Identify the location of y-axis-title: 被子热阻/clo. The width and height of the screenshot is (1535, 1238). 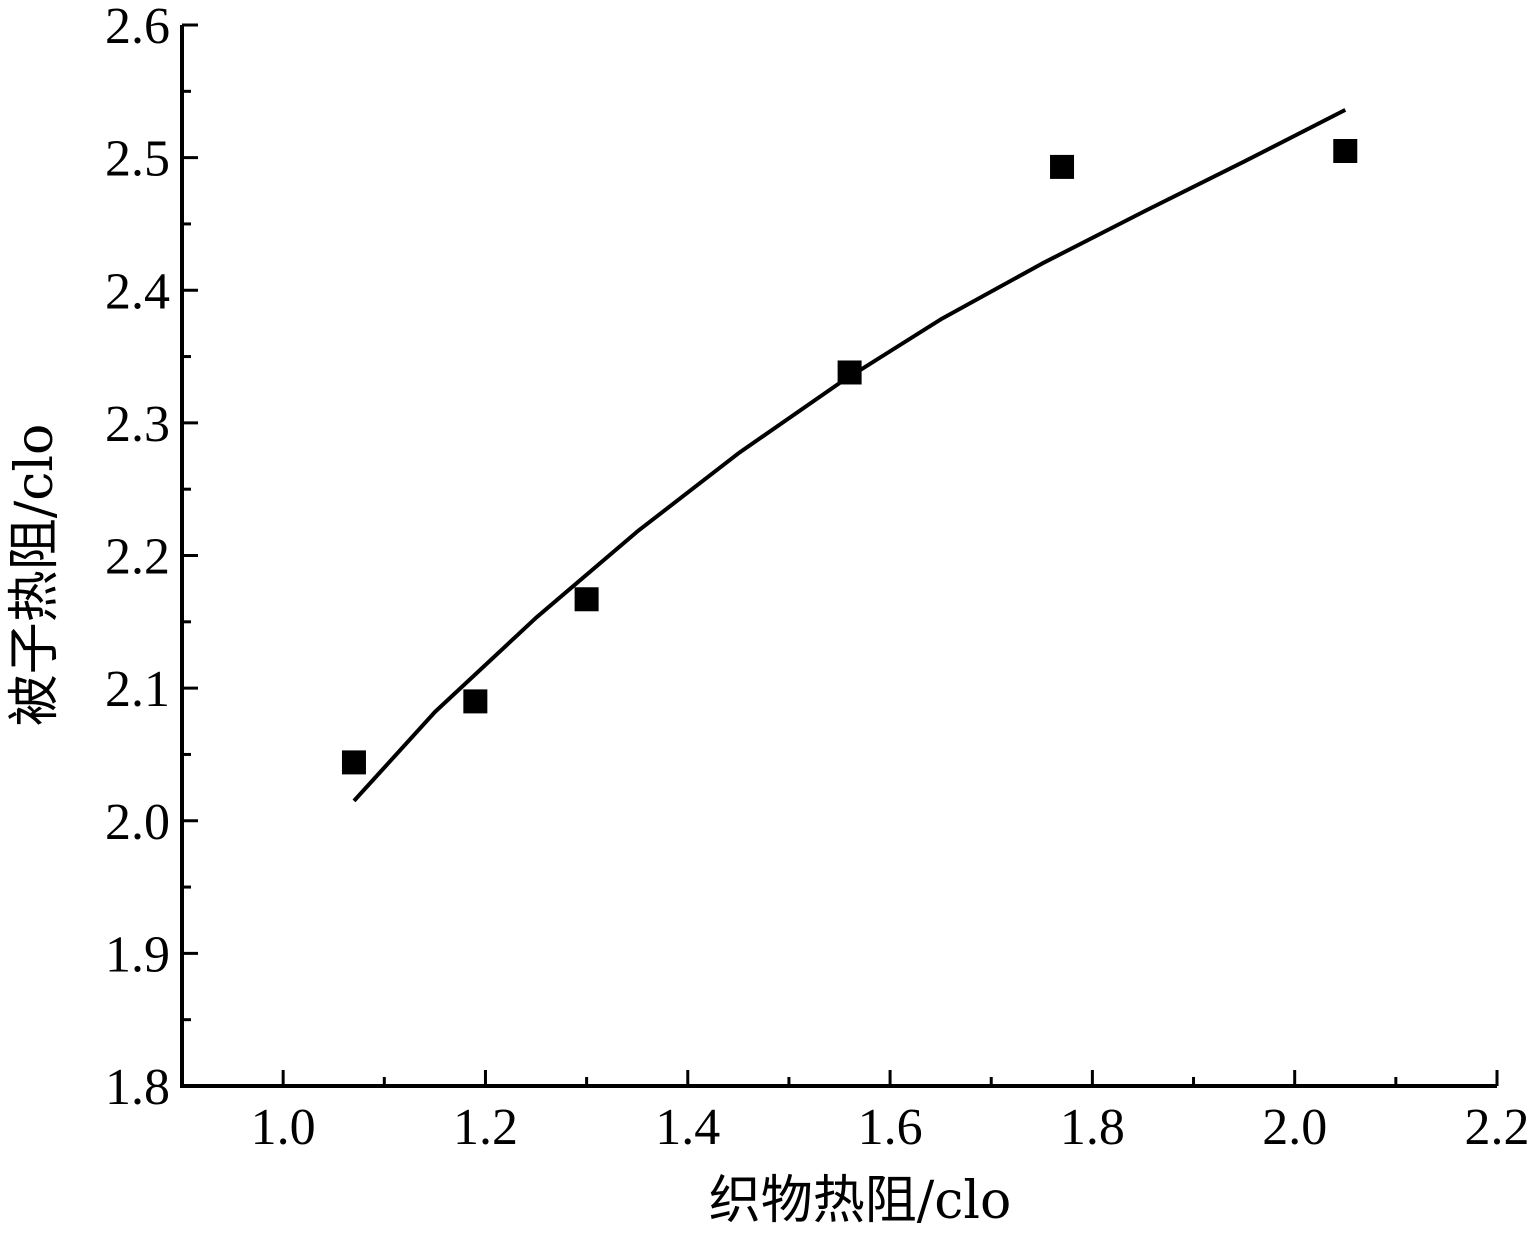
(35, 575).